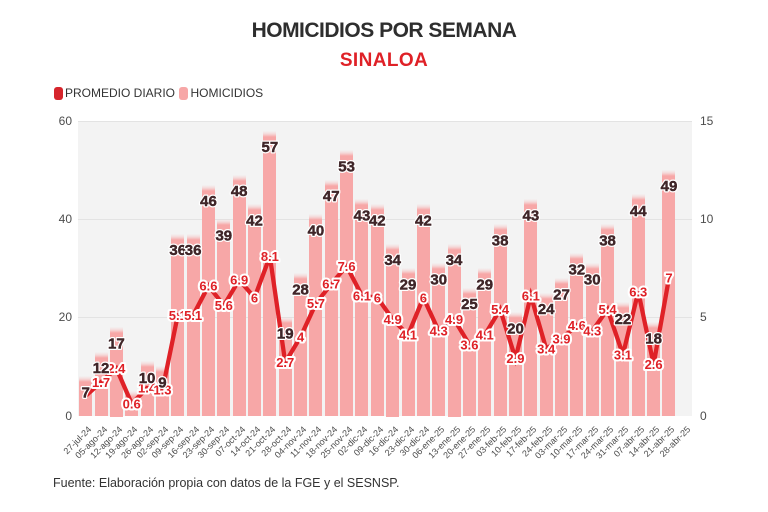 Image resolution: width=768 pixels, height=512 pixels. Describe the element at coordinates (515, 329) in the screenshot. I see `svg-text: 20` at that location.